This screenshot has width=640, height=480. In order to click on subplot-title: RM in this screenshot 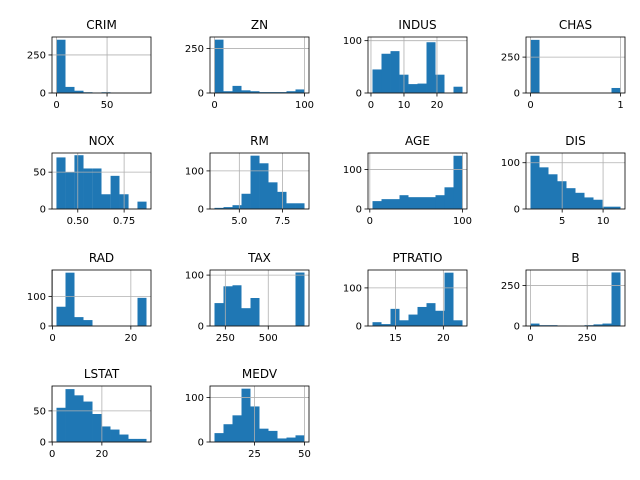, I will do `click(259, 141)`.